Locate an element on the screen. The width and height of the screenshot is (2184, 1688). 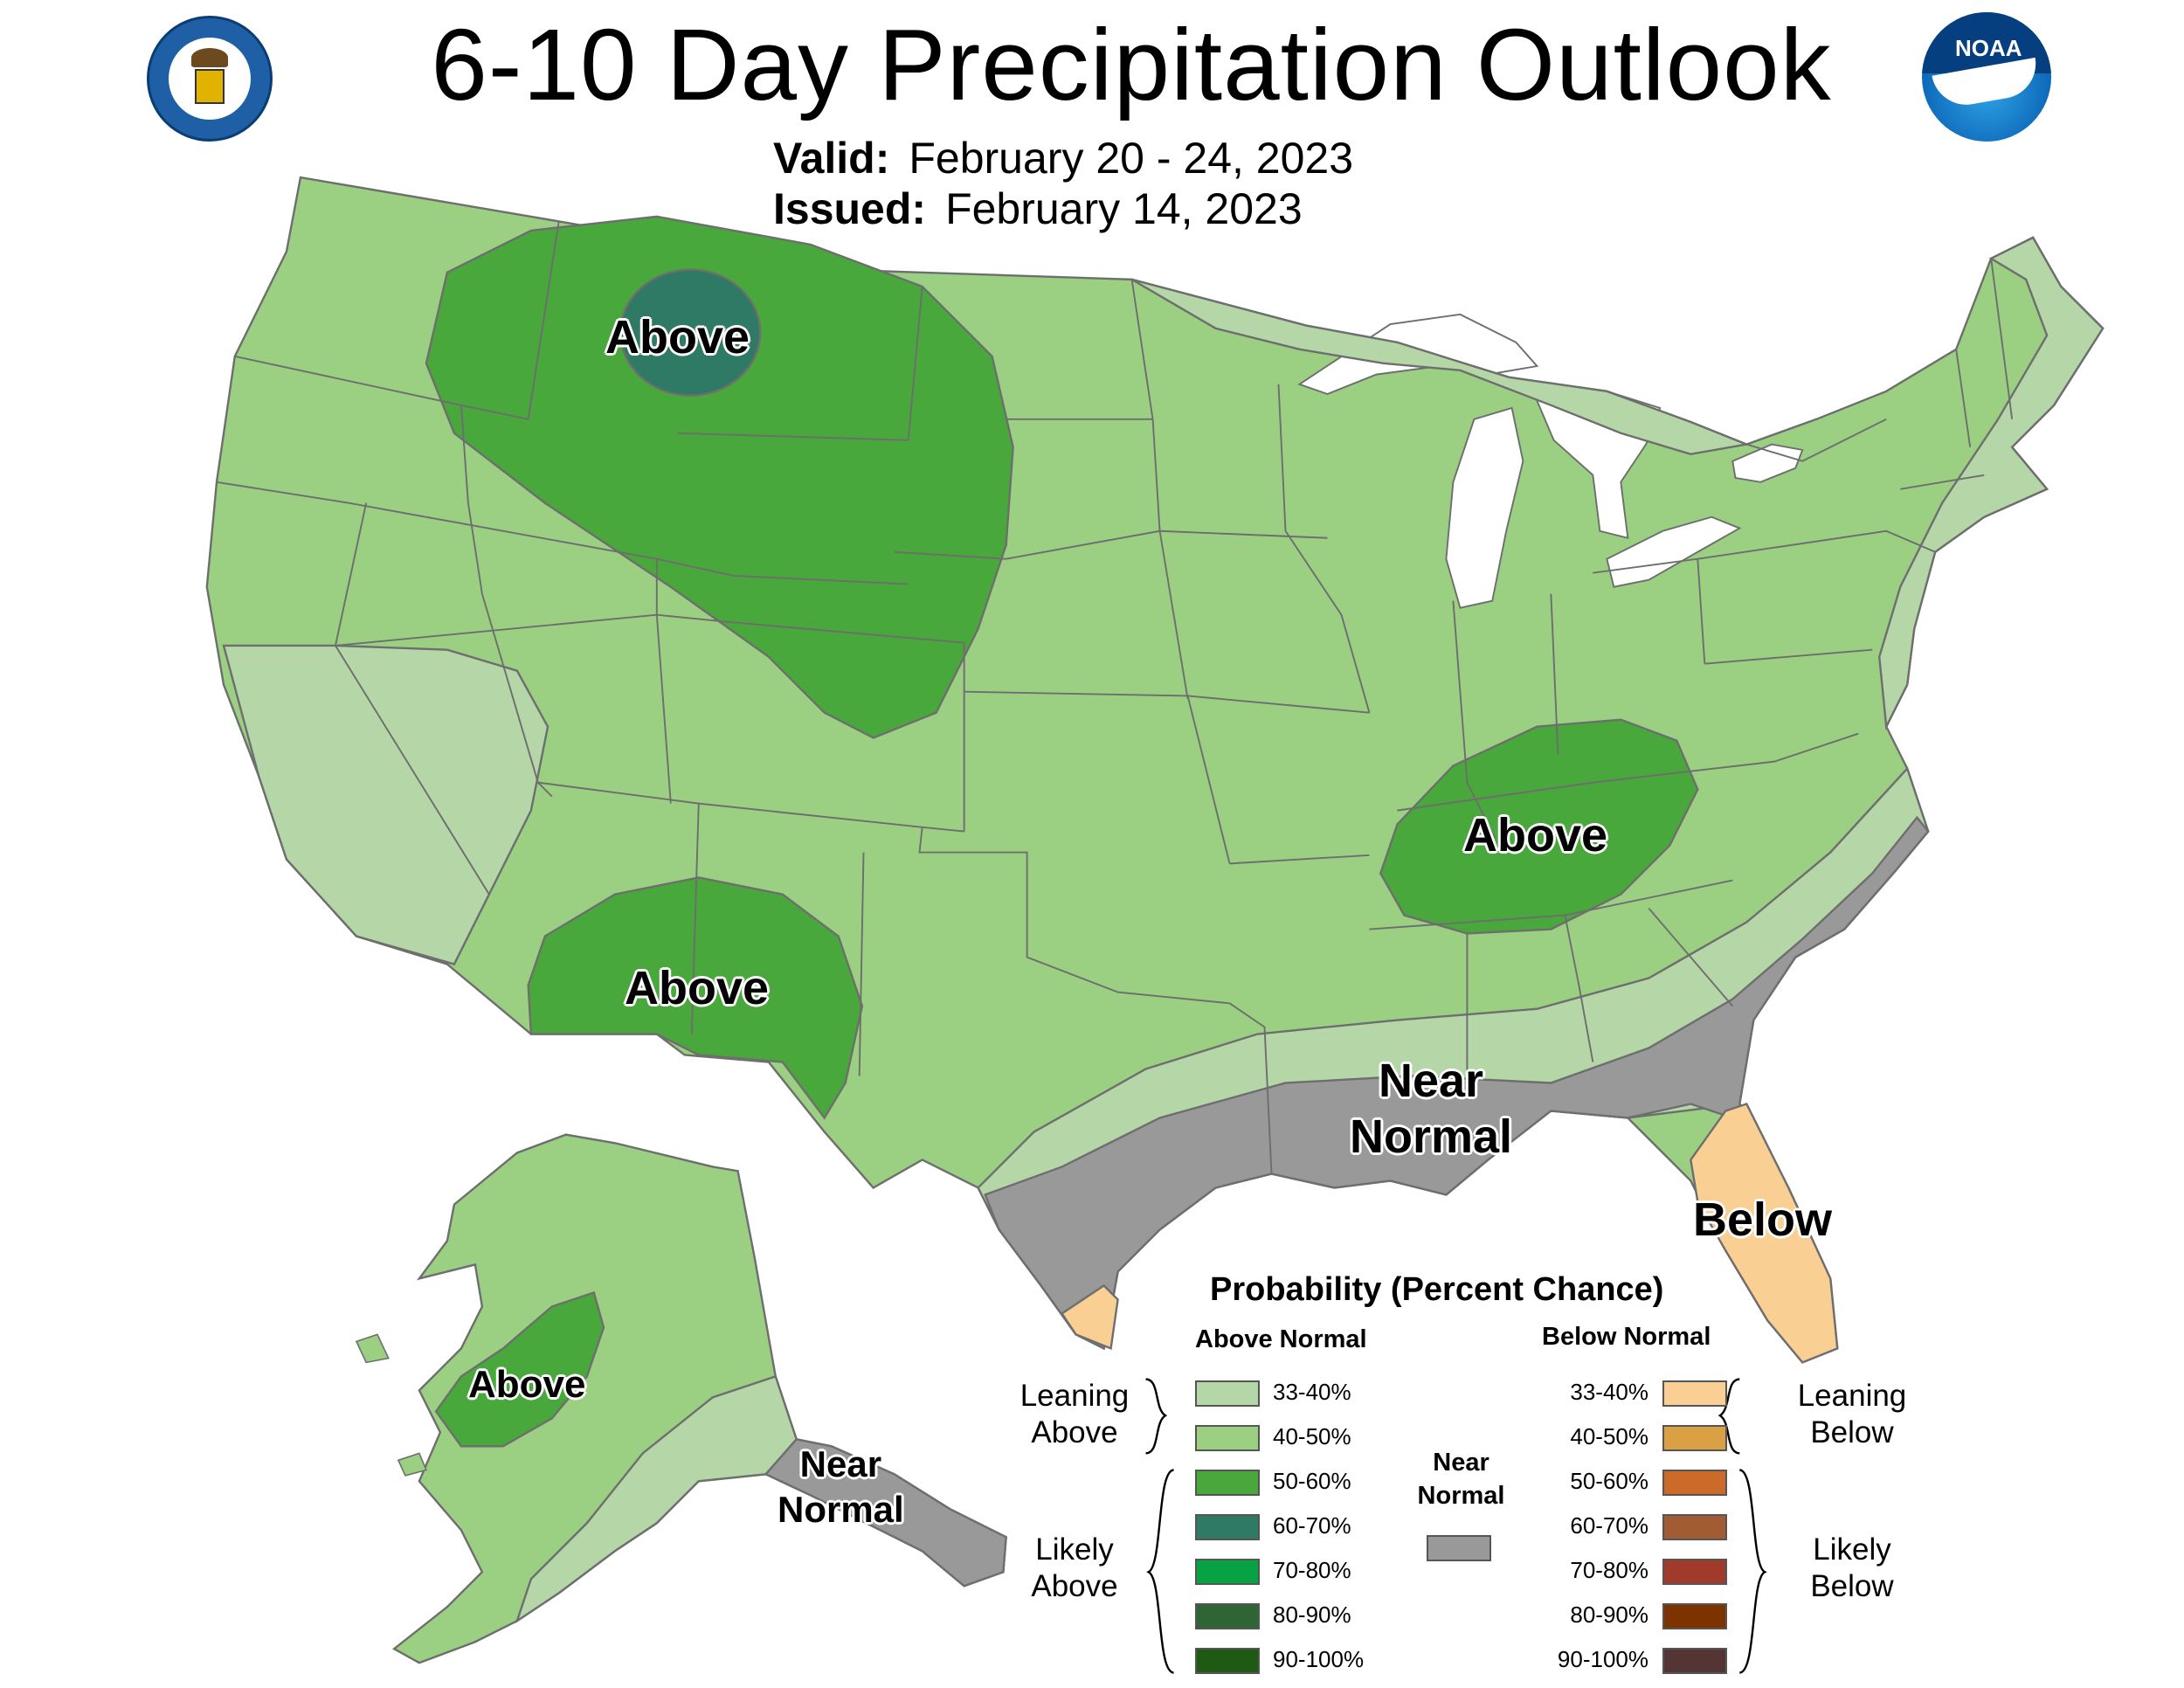
legend-near-normal: Near Normal is located at coordinates (1461, 1479).